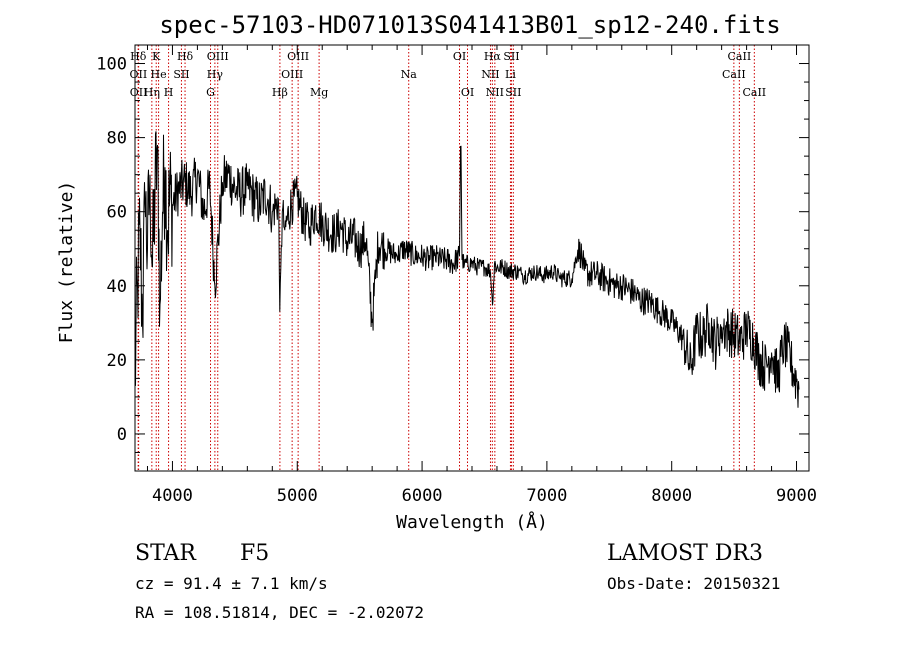 The width and height of the screenshot is (900, 649). I want to click on y-tick-label: 100, so click(111, 65).